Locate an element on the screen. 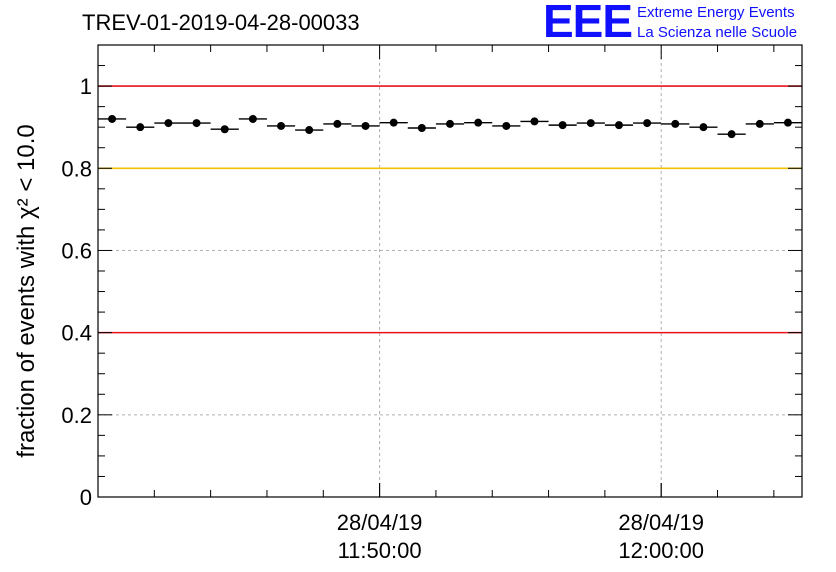 This screenshot has height=572, width=836. chart-title: TREV-01-2019-04-28-00033 is located at coordinates (221, 22).